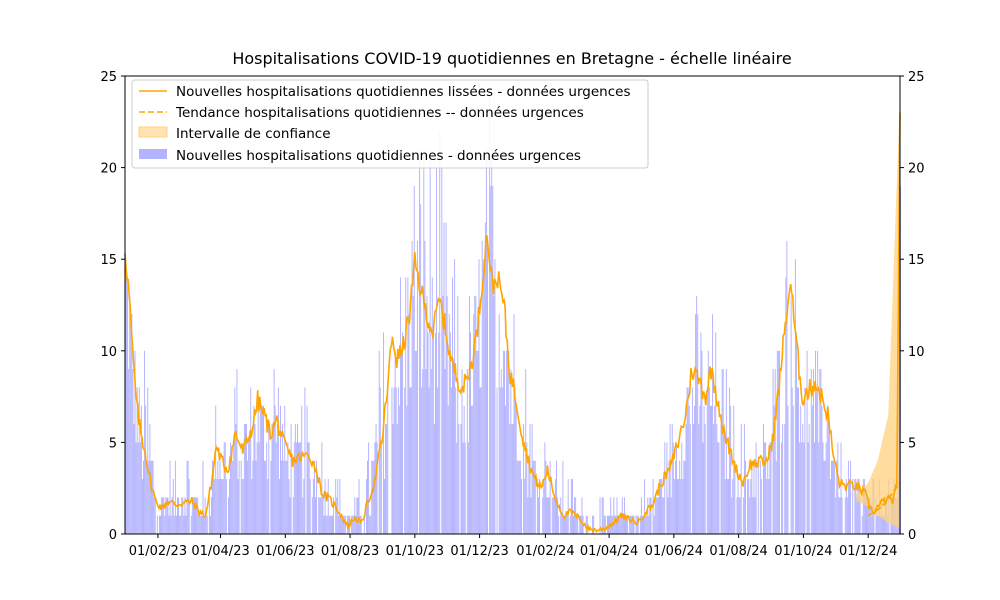 The image size is (1000, 600). Describe the element at coordinates (253, 134) in the screenshot. I see `legend-label-ci: Intervalle de confiance` at that location.